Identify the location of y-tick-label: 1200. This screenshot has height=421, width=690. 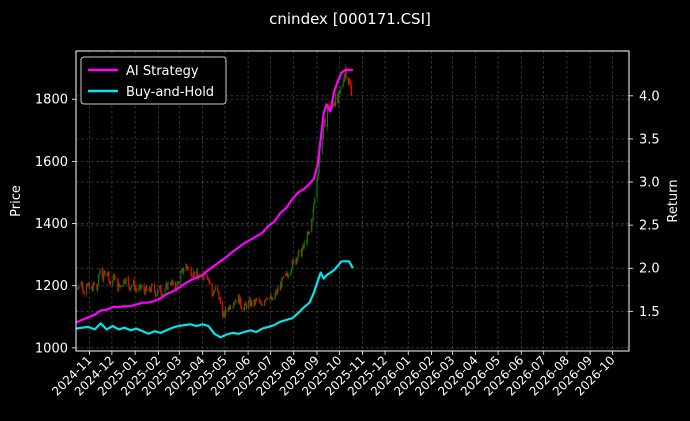
(51, 286).